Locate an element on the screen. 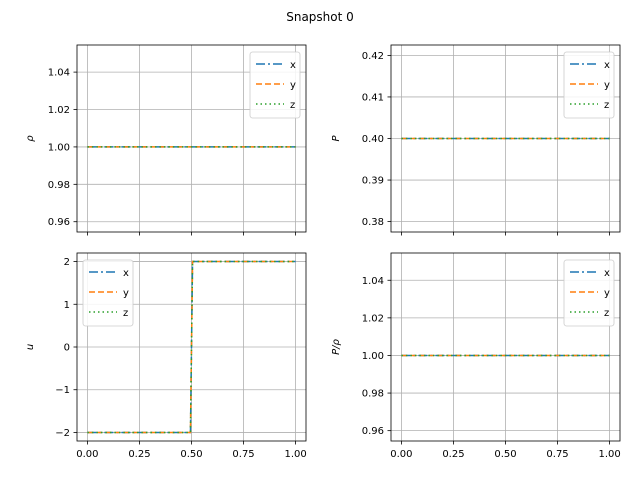 The width and height of the screenshot is (640, 480). y-tick-label: 0 is located at coordinates (67, 348).